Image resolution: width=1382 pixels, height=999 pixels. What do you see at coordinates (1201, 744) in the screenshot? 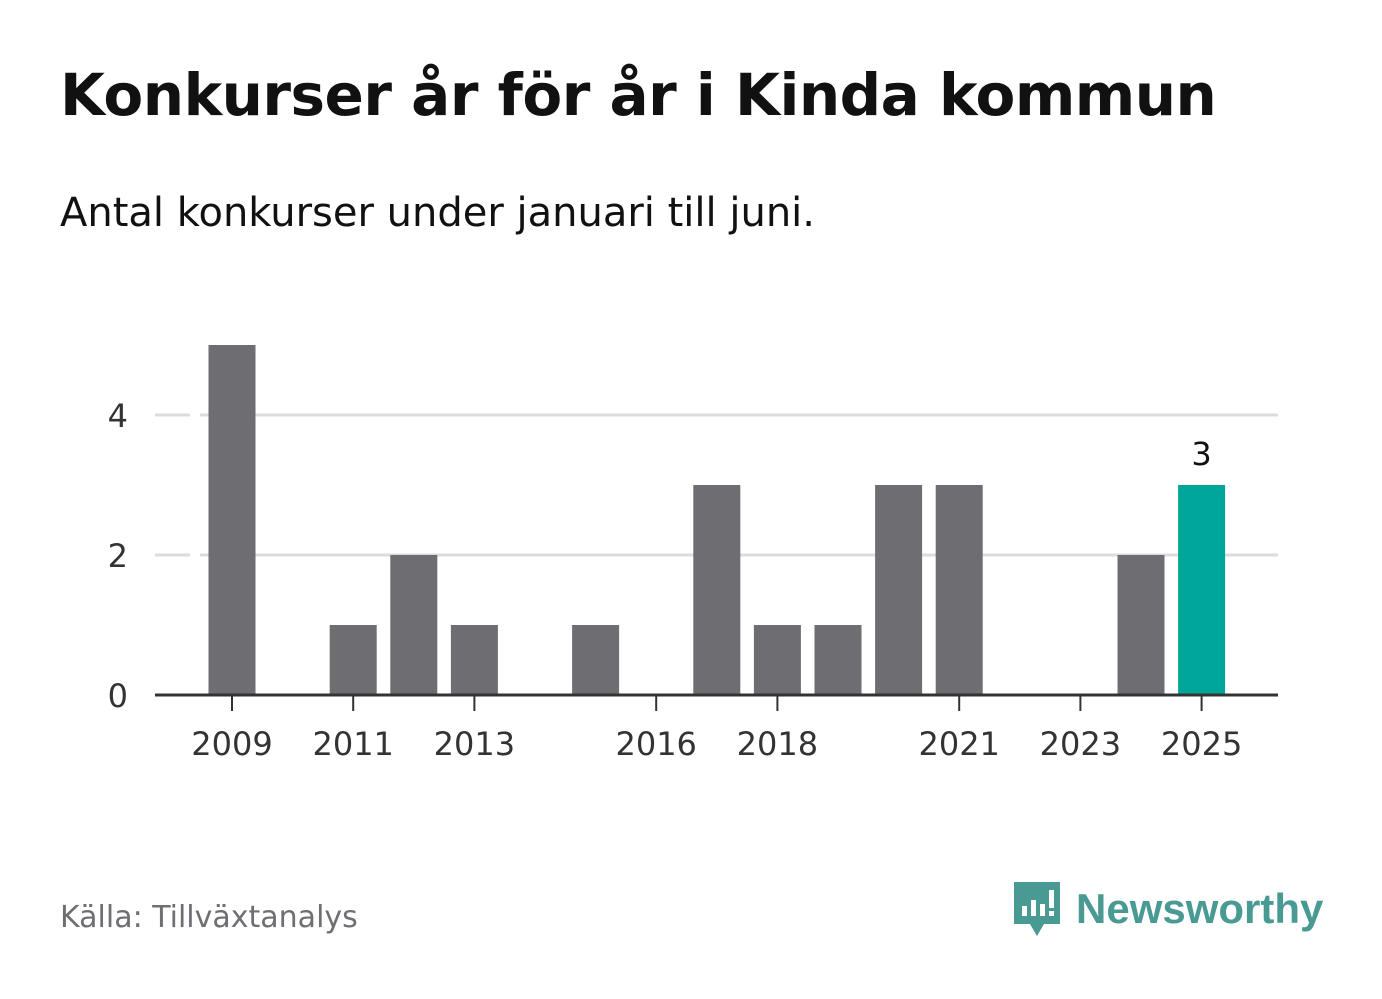
I see `x-tick-label: 2025` at bounding box center [1201, 744].